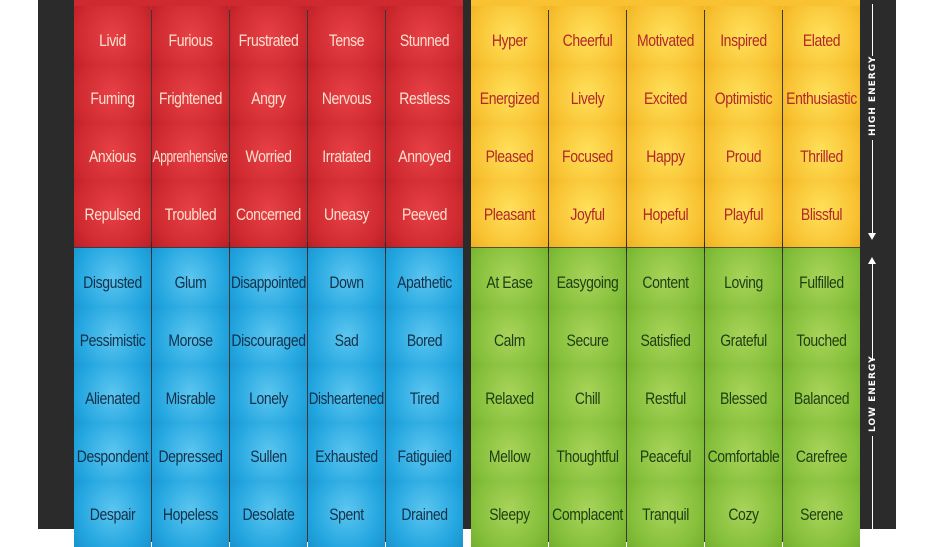  What do you see at coordinates (424, 455) in the screenshot?
I see `emotion-cell: Fatiguied` at bounding box center [424, 455].